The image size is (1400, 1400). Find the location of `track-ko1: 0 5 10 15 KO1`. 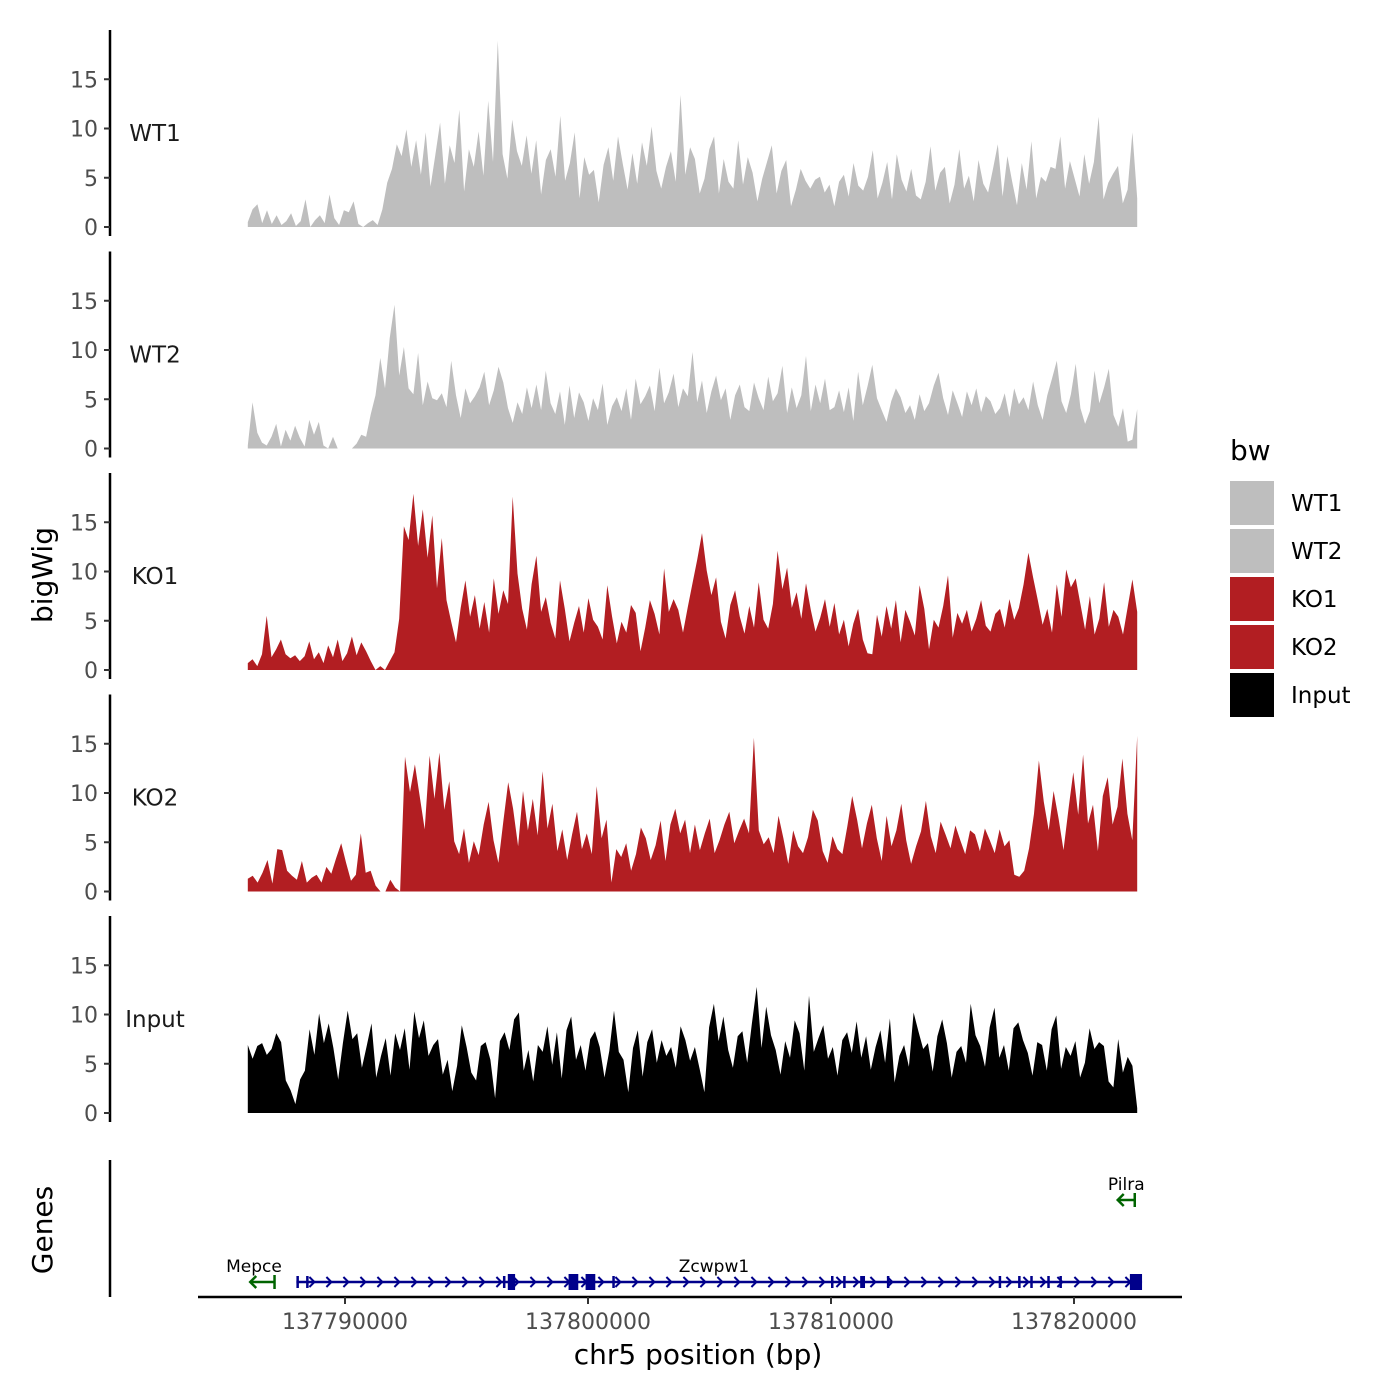

track-ko1: 0 5 10 15 KO1 is located at coordinates (604, 578).